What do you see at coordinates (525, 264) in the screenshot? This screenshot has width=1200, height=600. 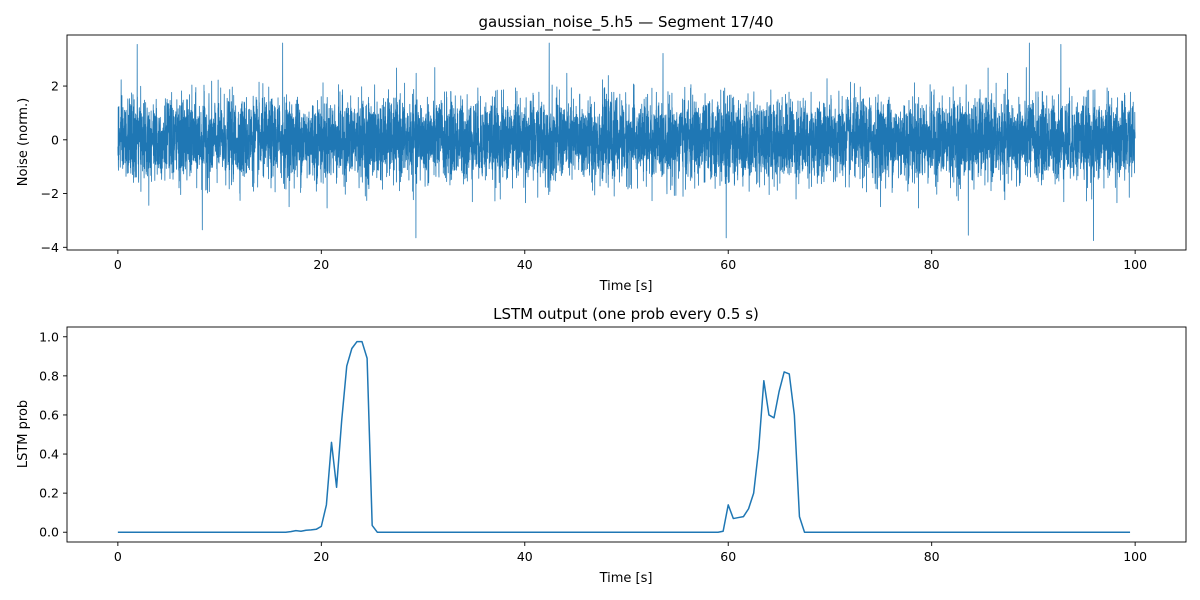 I see `noise-x-tick-label: 40` at bounding box center [525, 264].